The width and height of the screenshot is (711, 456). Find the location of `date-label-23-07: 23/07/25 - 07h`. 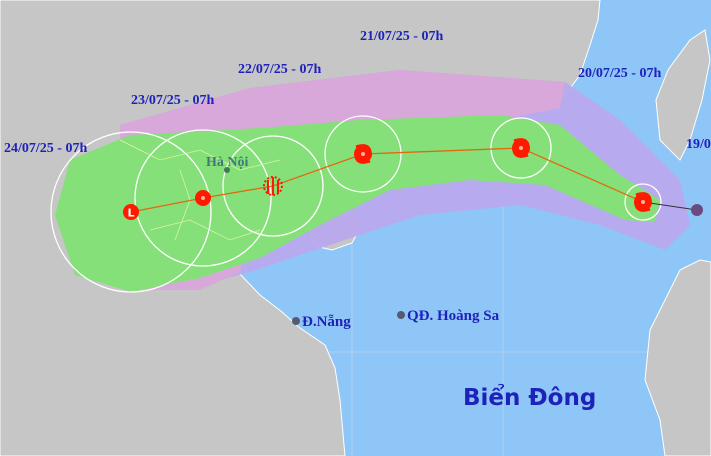

date-label-23-07: 23/07/25 - 07h is located at coordinates (172, 100).